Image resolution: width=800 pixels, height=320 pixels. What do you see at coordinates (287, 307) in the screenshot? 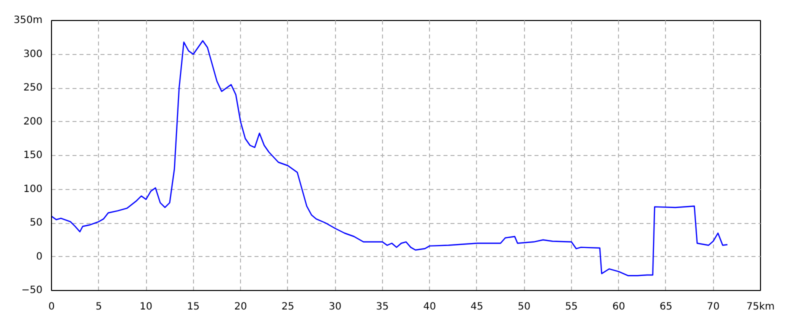
I see `x-tick-label: 25` at bounding box center [287, 307].